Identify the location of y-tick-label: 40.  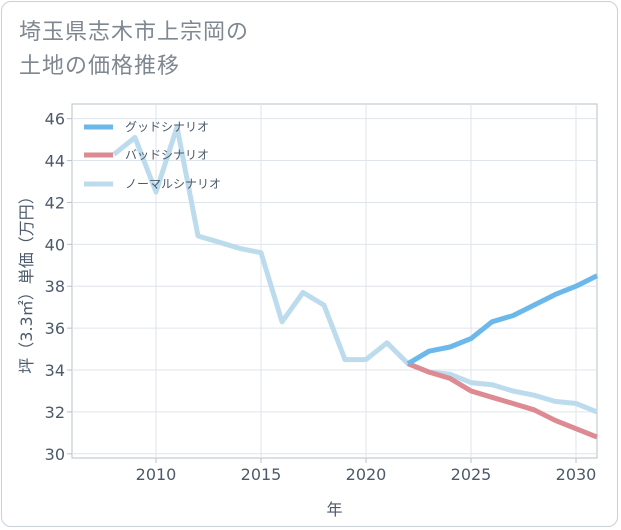
(55, 244).